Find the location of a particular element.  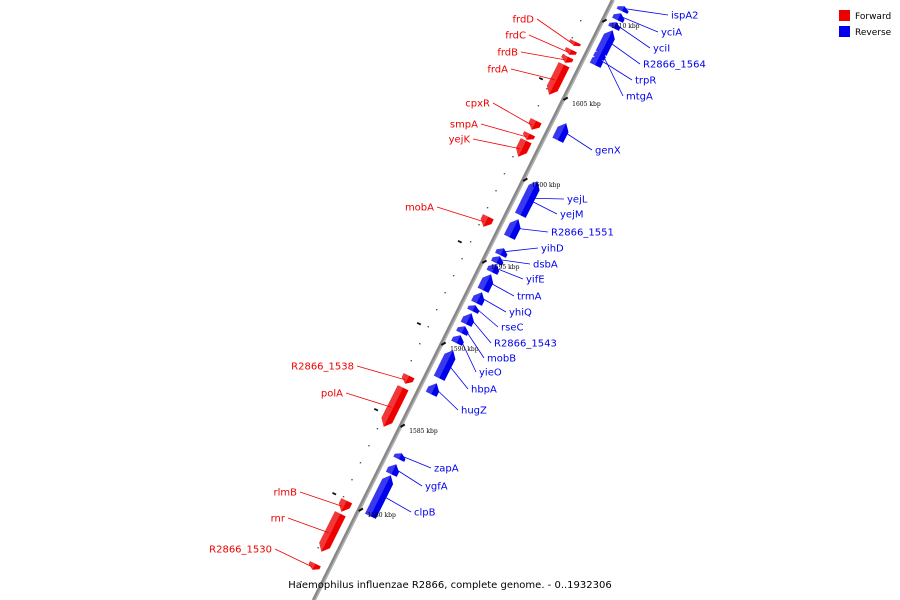

gene-body-frda is located at coordinates (558, 78).